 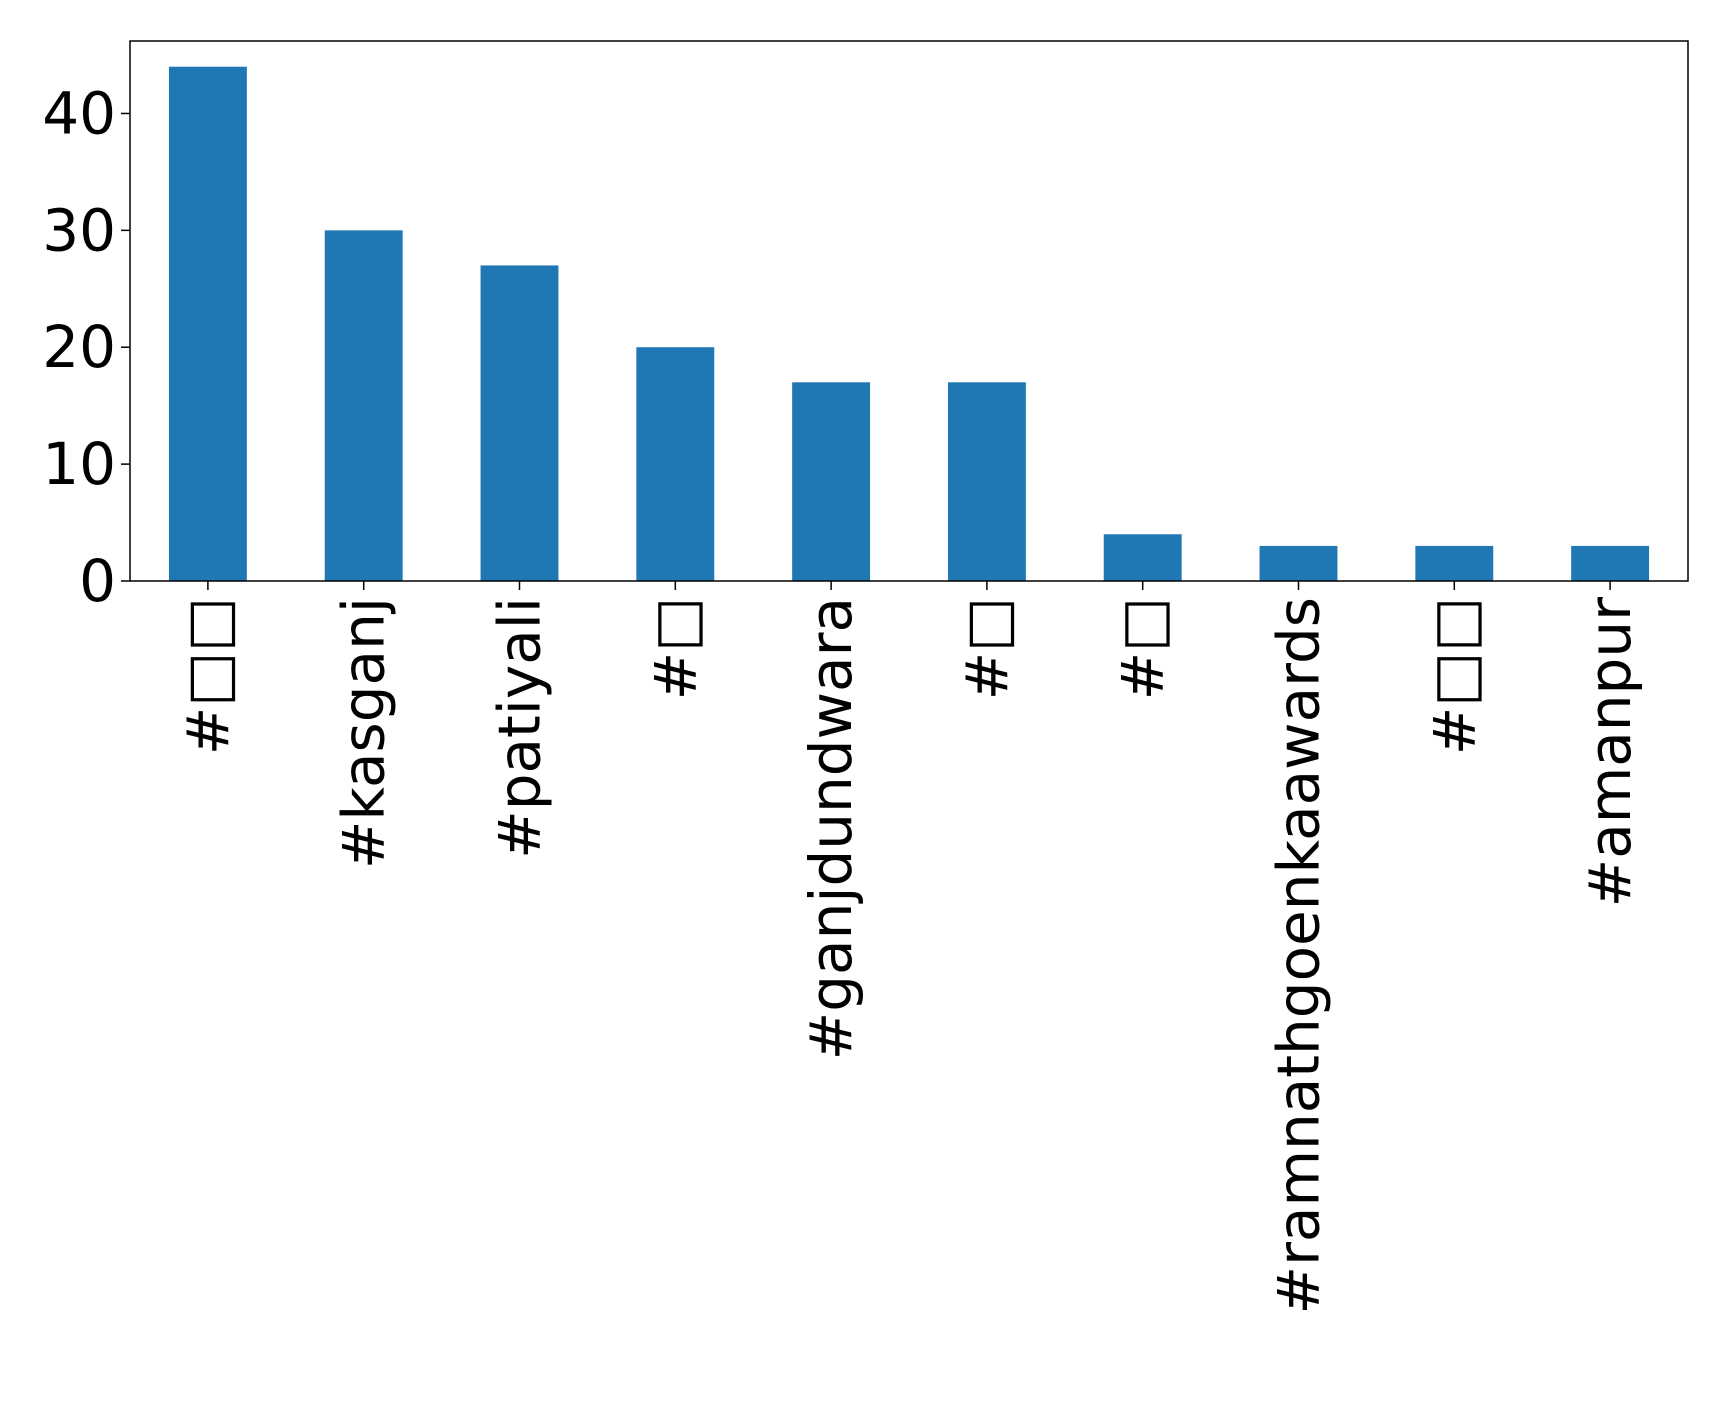 I want to click on y-tick-label-0: 0, so click(x=97, y=581).